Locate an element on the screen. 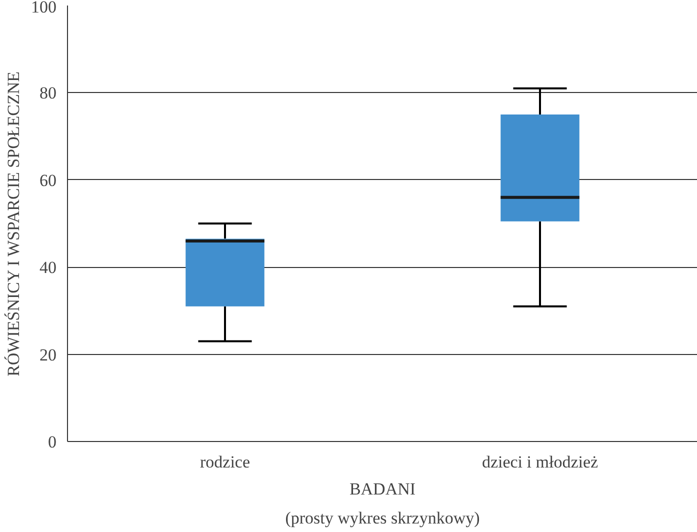  y-tick-label: 40 is located at coordinates (48, 268).